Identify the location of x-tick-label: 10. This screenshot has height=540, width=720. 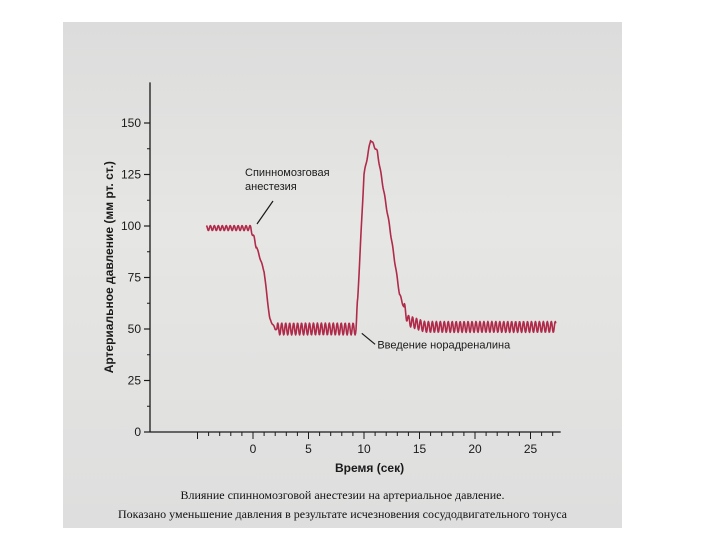
(364, 449).